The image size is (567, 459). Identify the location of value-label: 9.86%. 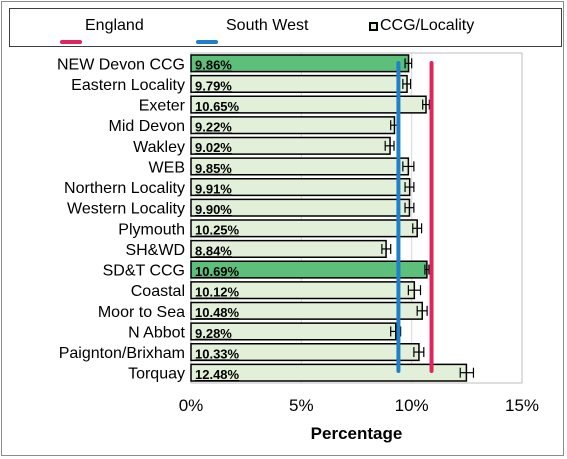
(213, 65).